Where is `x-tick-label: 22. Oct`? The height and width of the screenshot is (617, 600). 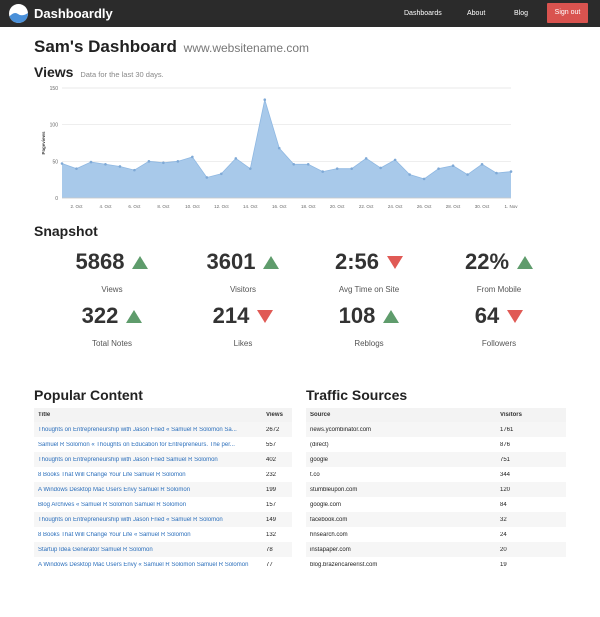
x-tick-label: 22. Oct is located at coordinates (366, 206).